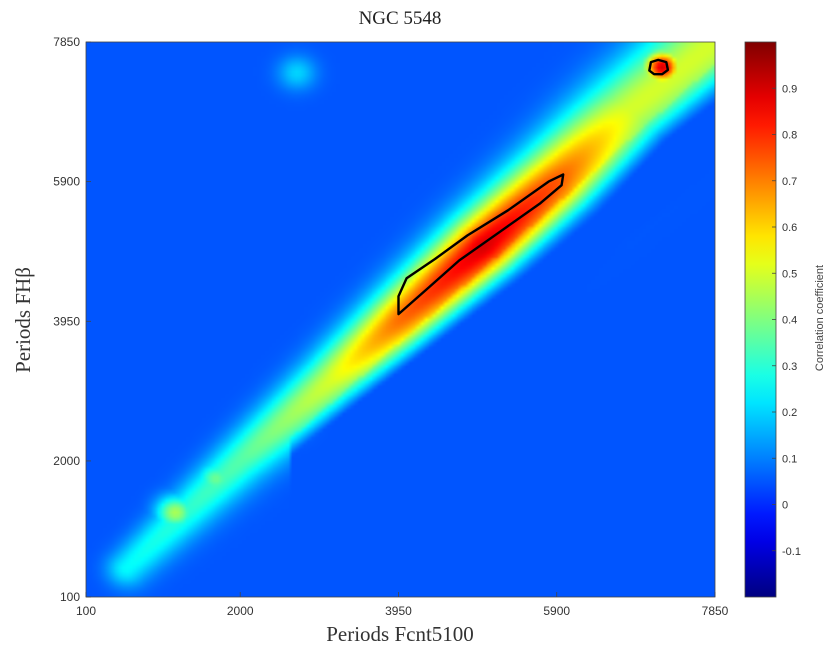 Image resolution: width=827 pixels, height=655 pixels. Describe the element at coordinates (789, 413) in the screenshot. I see `colorbar-tick-label: 0.2` at that location.